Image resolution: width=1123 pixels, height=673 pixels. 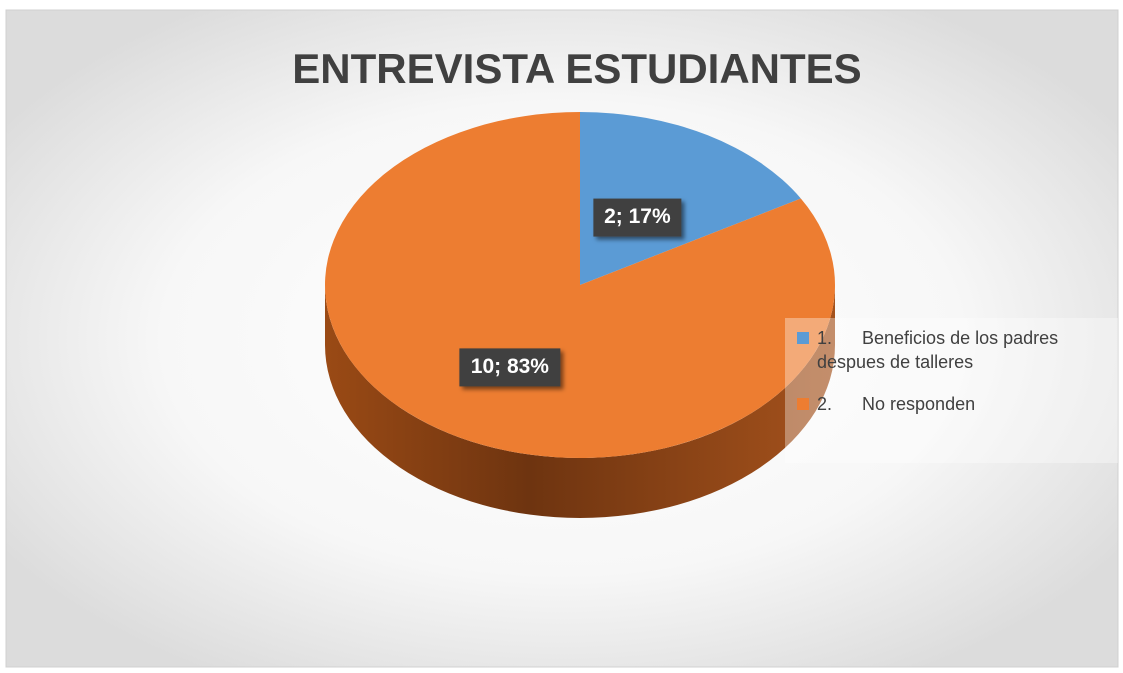 I want to click on data-label: 10; 83%, so click(x=510, y=366).